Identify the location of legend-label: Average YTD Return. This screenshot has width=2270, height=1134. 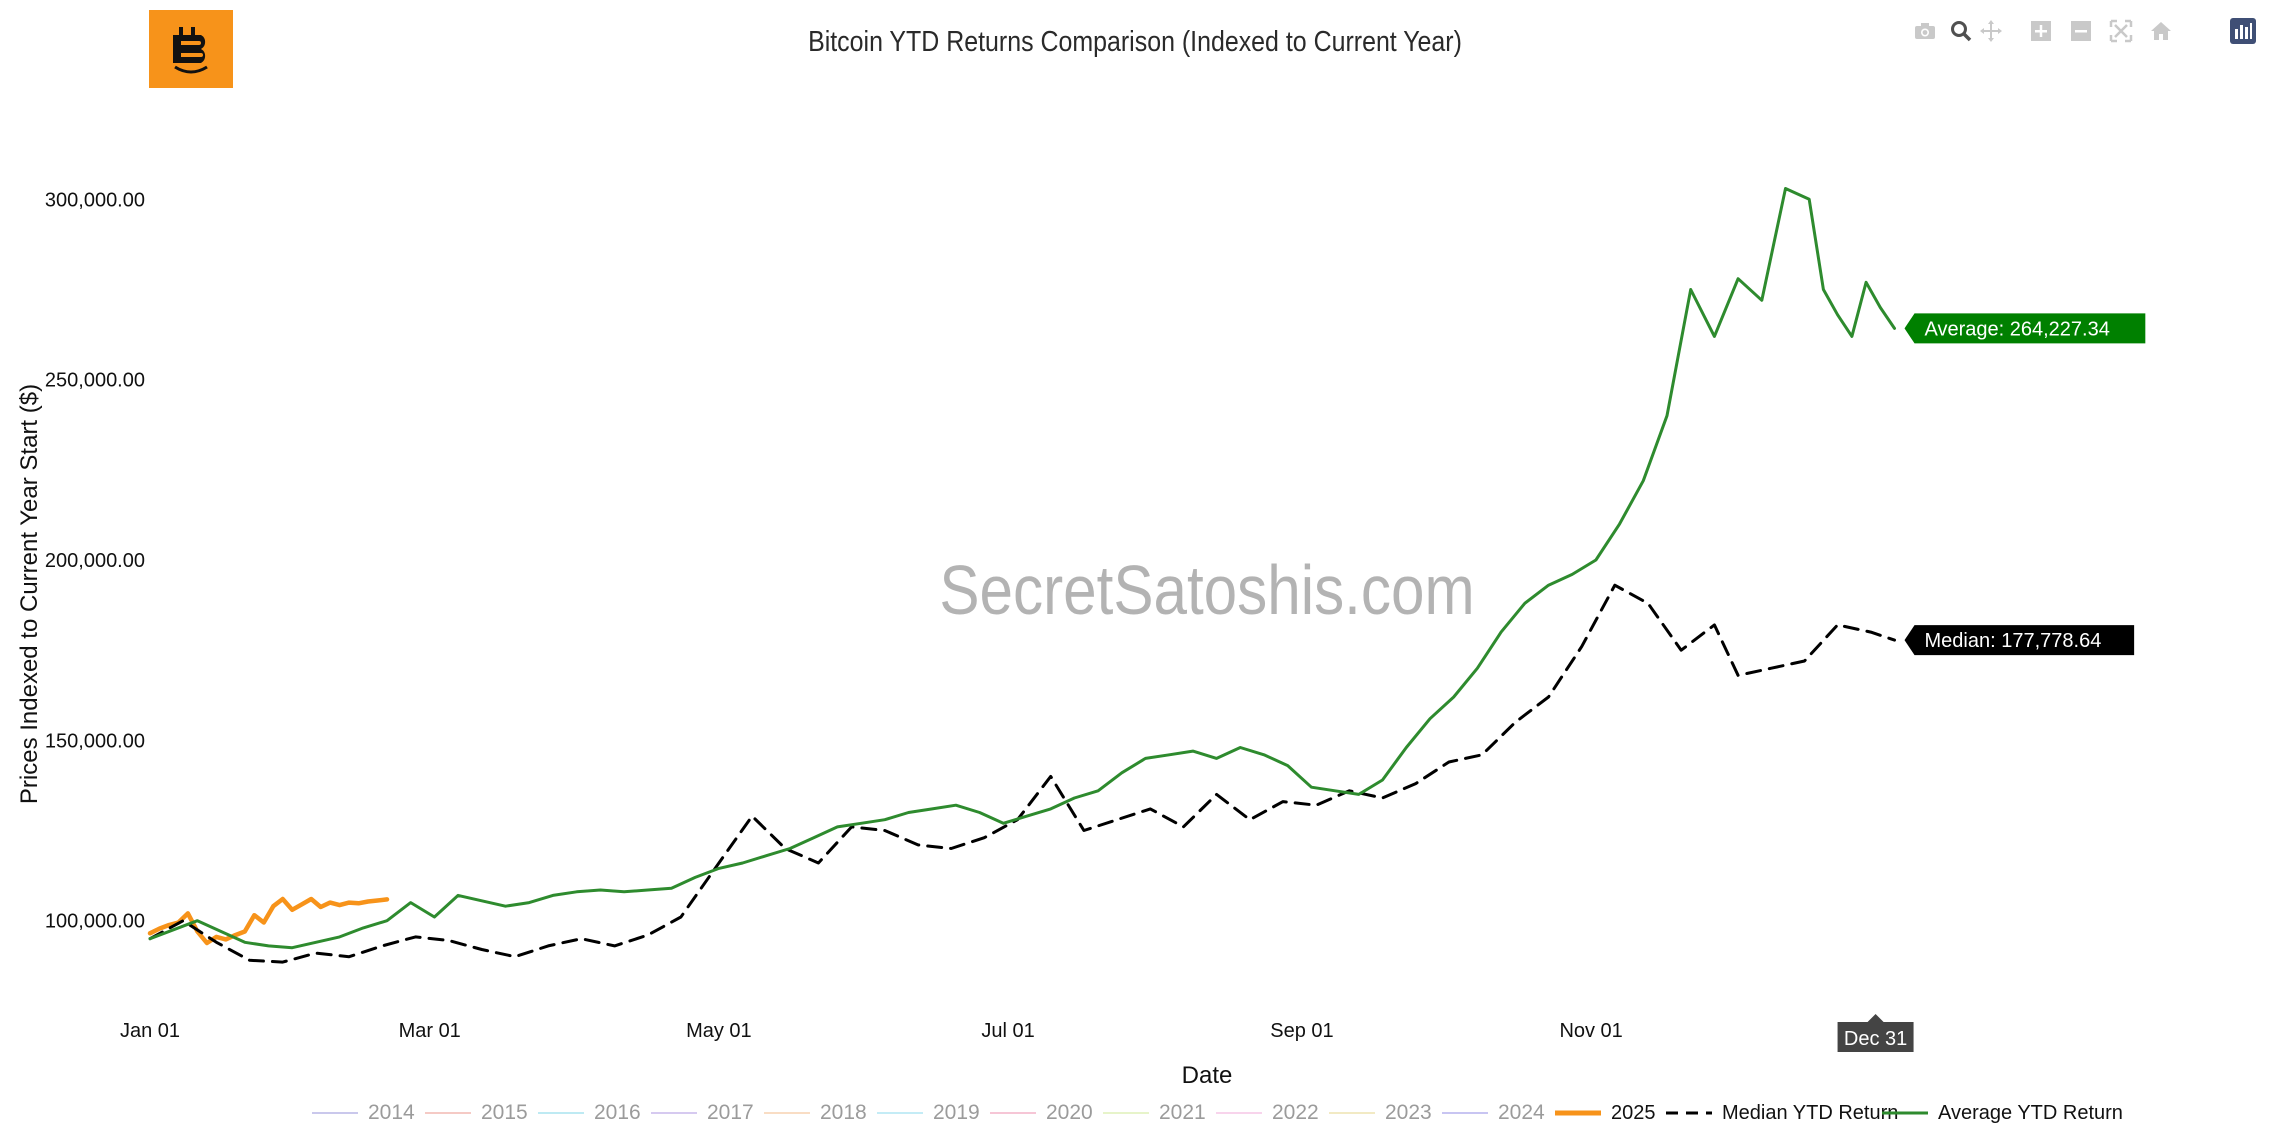
(2030, 1112).